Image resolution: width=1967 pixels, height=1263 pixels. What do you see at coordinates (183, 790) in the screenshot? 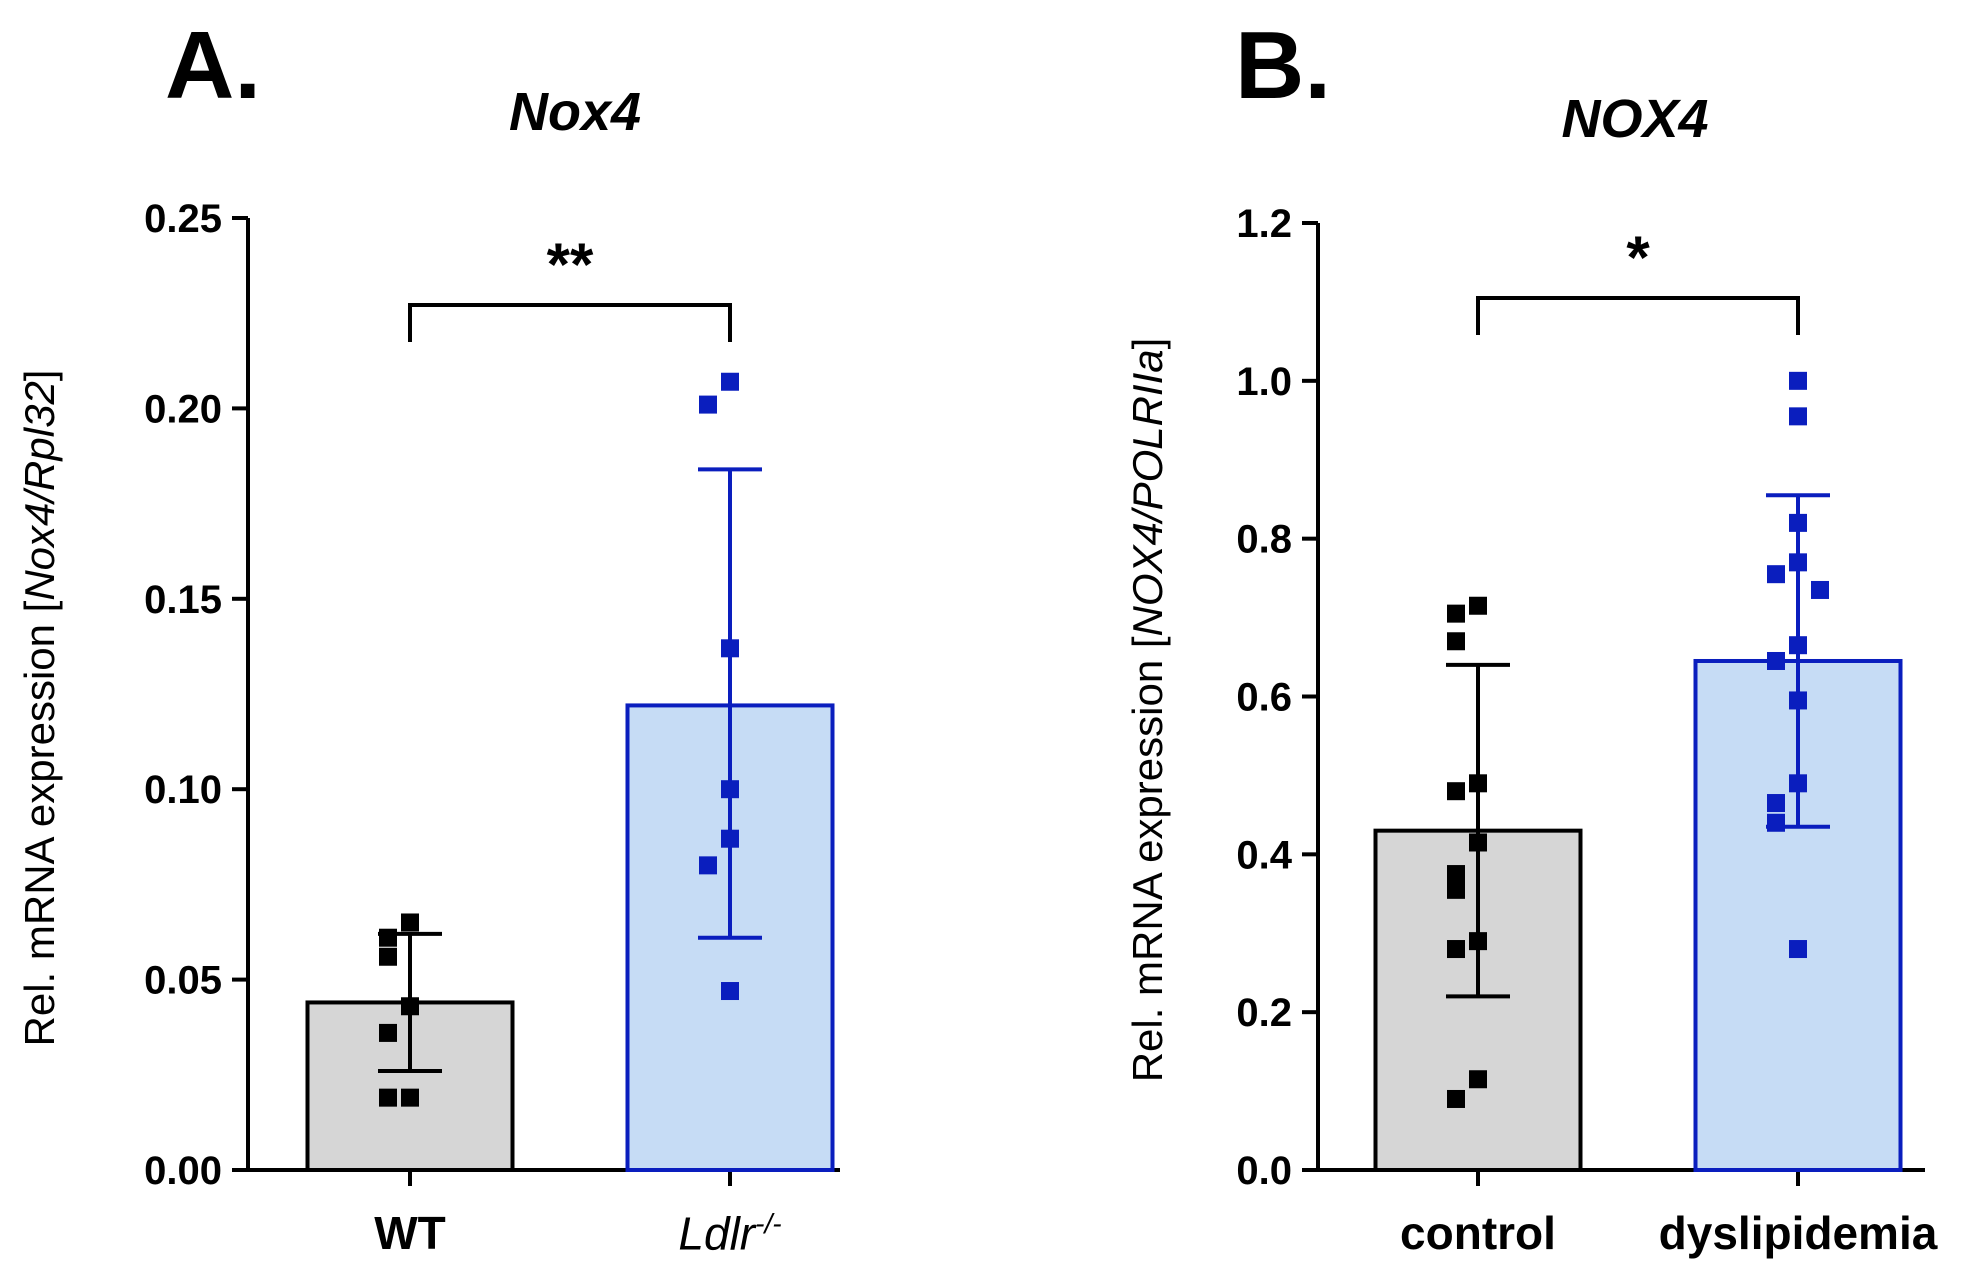
I see `y-tick-label: 0.10` at bounding box center [183, 790].